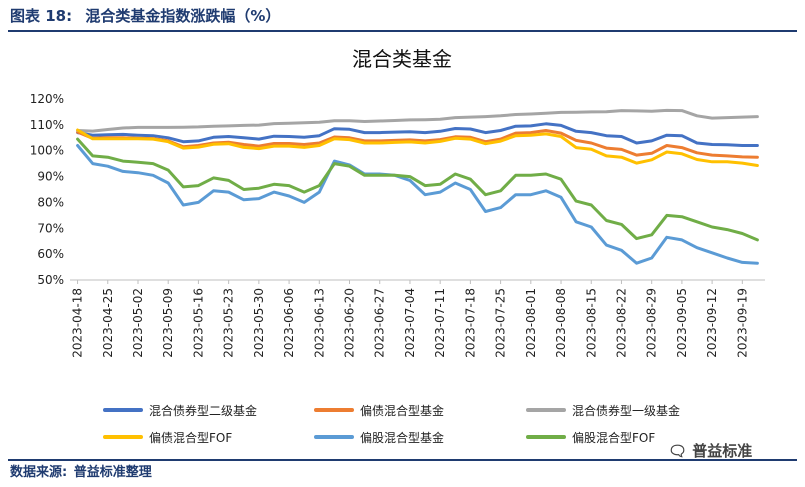  I want to click on x-tick-label: 2023-07-11, so click(440, 323).